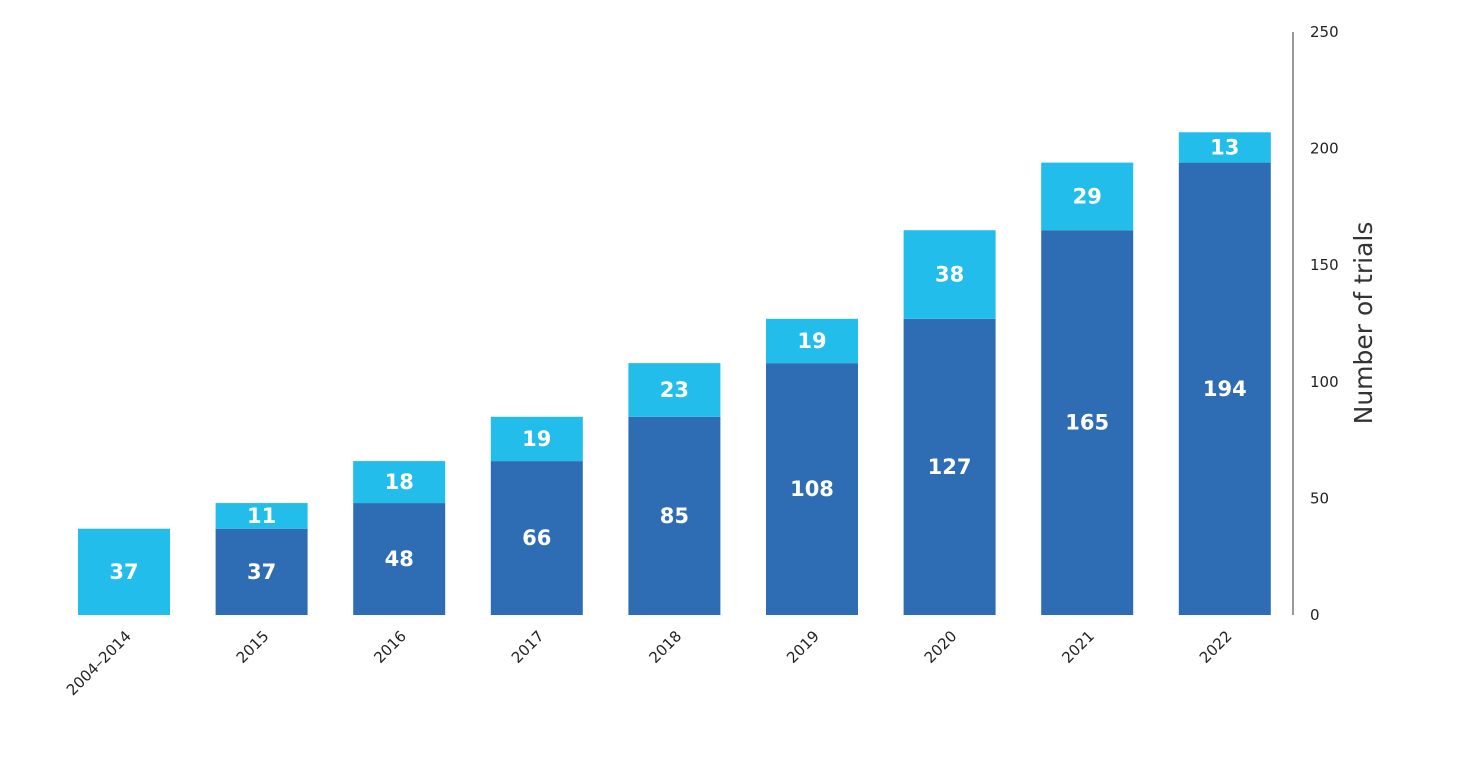  I want to click on y-axis-ticks: 0 50 100 150 200 250, so click(1324, 323).